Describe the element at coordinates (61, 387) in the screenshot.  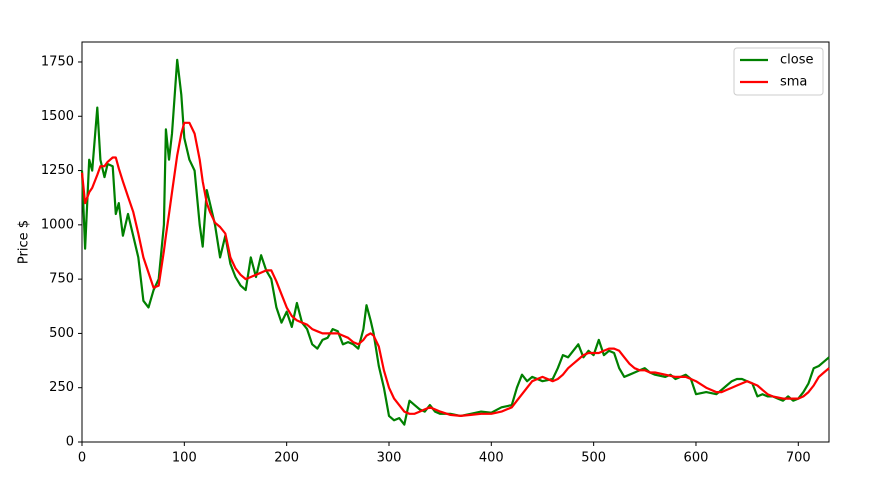
I see `y-tick-label: 250` at that location.